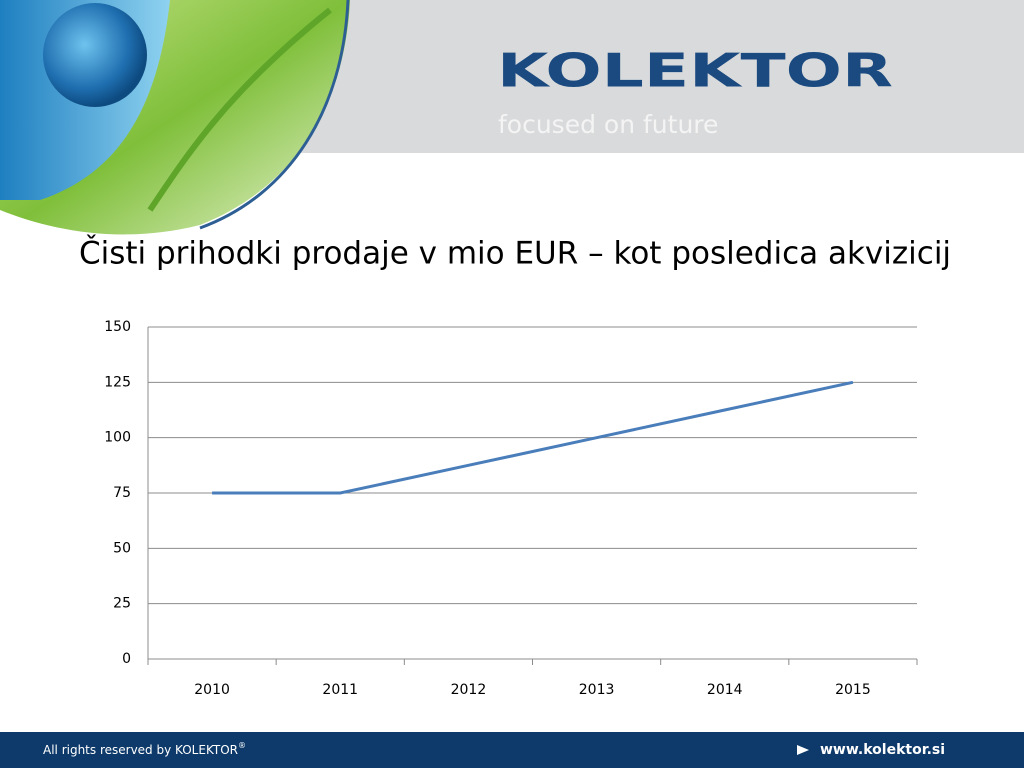 Image resolution: width=1024 pixels, height=768 pixels. I want to click on x-tick-label: 2015, so click(853, 690).